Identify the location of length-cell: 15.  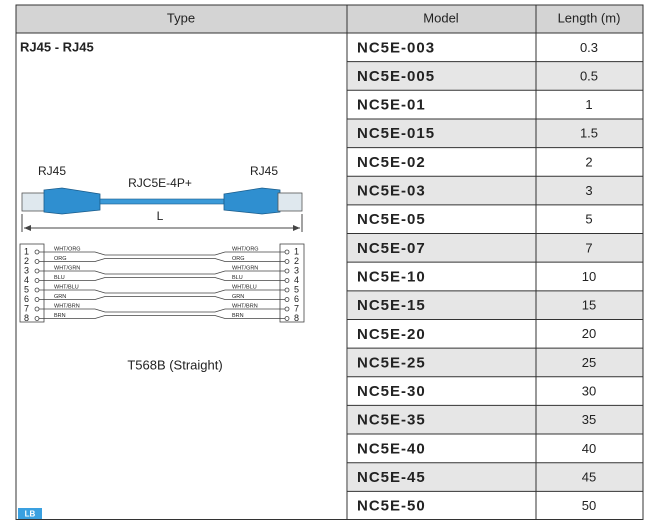
(589, 305).